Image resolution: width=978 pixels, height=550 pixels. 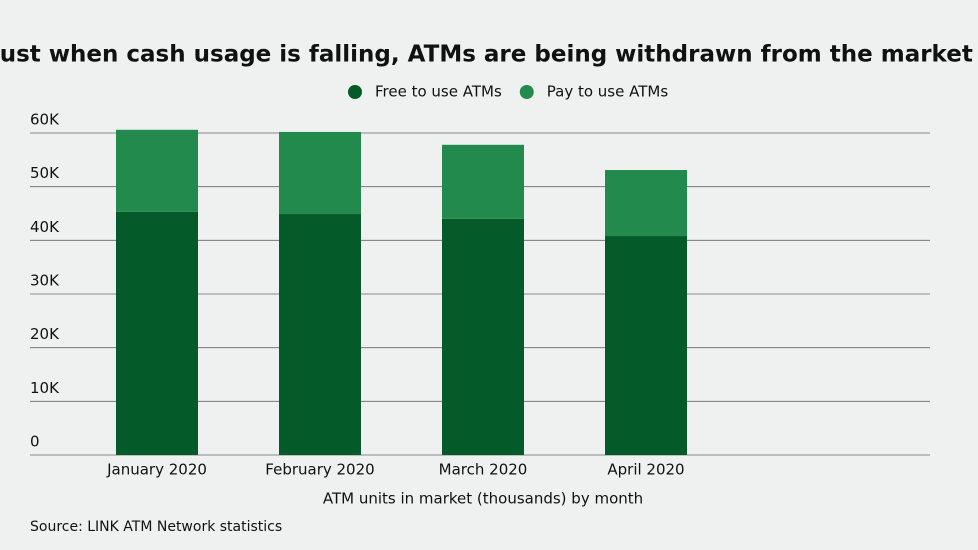 What do you see at coordinates (608, 92) in the screenshot?
I see `legend-label: Pay to use ATMs` at bounding box center [608, 92].